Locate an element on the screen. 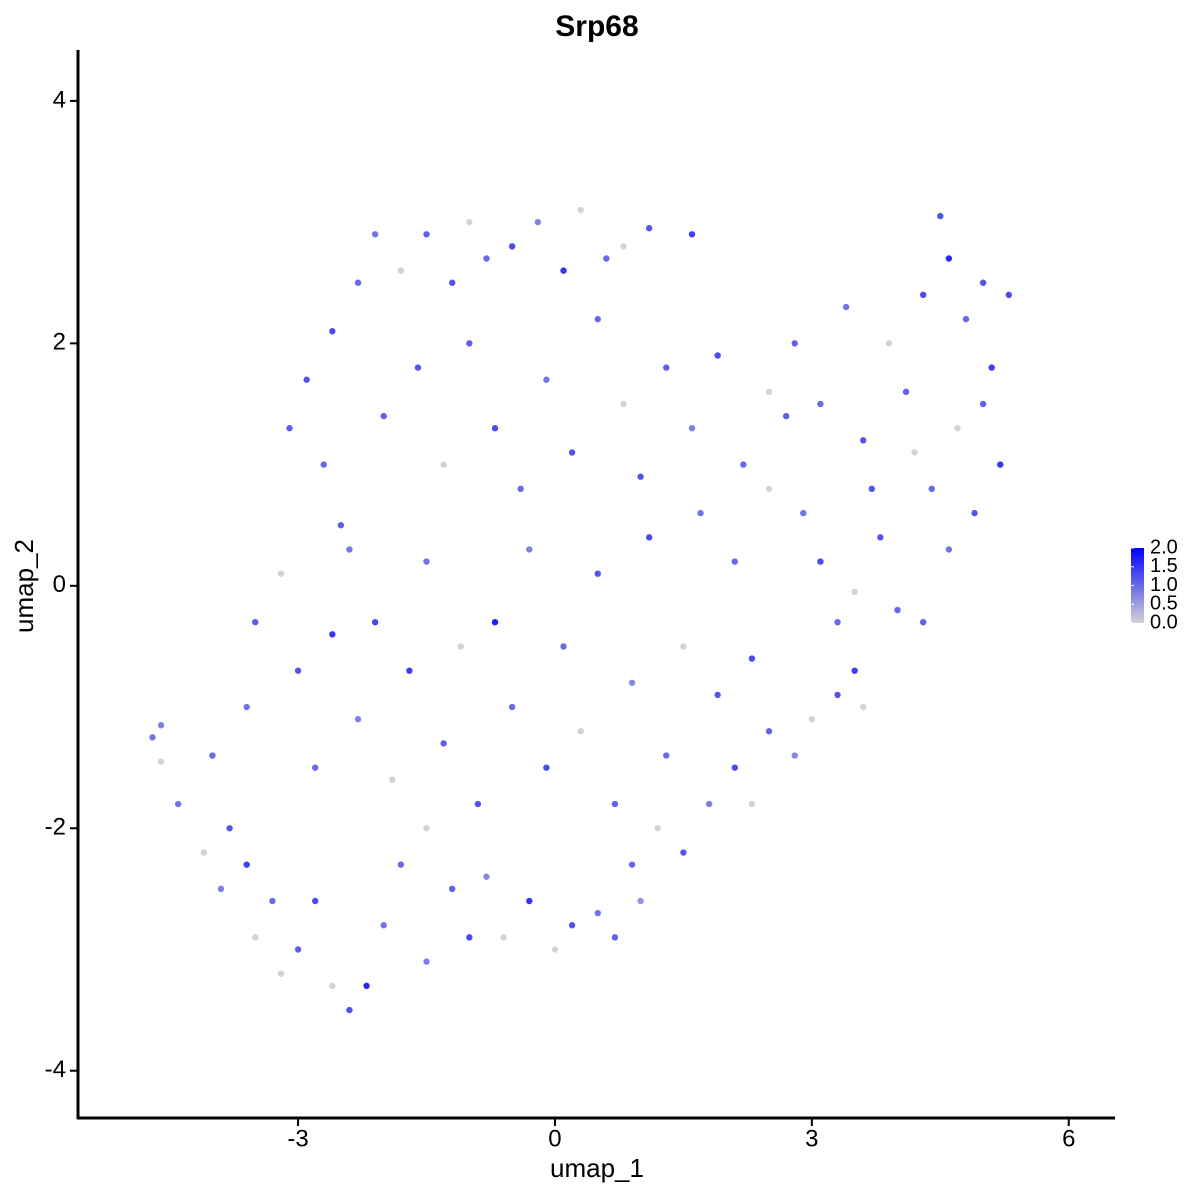 The width and height of the screenshot is (1200, 1200). colorbar-tick-label: 2.0 is located at coordinates (1164, 547).